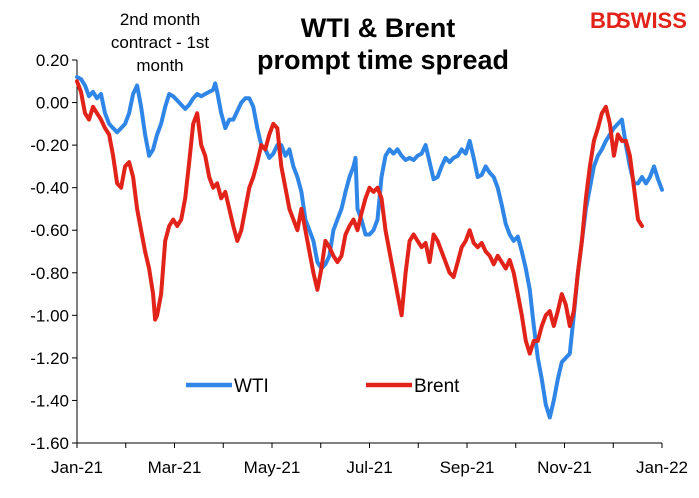 The image size is (699, 498). What do you see at coordinates (77, 467) in the screenshot?
I see `x-tick-label: Jan-21` at bounding box center [77, 467].